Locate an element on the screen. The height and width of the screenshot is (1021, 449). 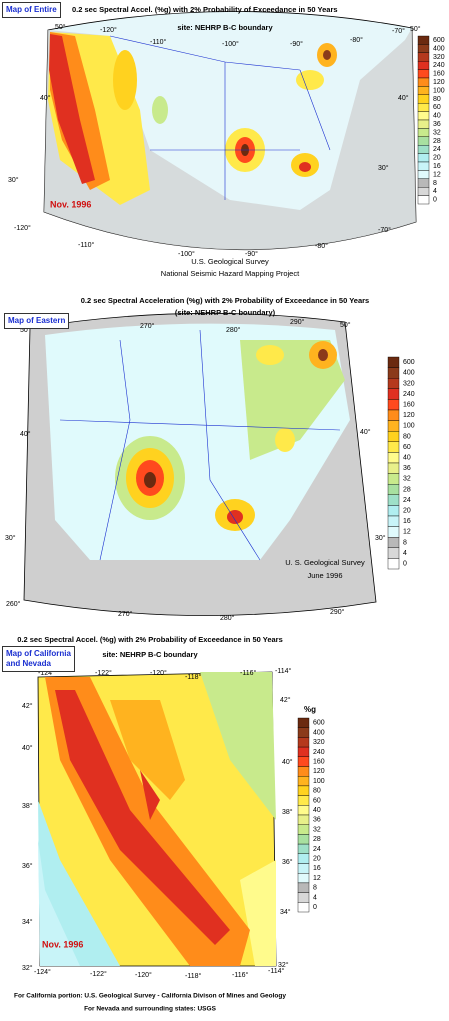
graticule-label: -118° is located at coordinates (193, 976).